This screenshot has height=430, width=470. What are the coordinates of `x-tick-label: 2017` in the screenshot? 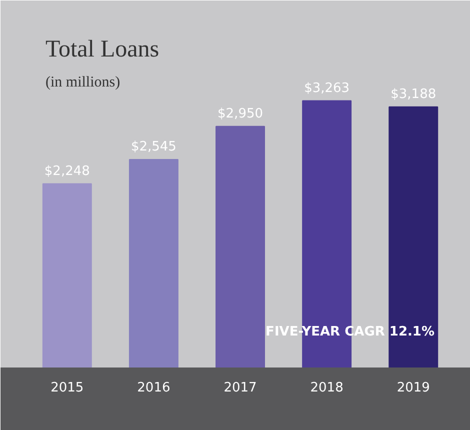 It's located at (240, 388).